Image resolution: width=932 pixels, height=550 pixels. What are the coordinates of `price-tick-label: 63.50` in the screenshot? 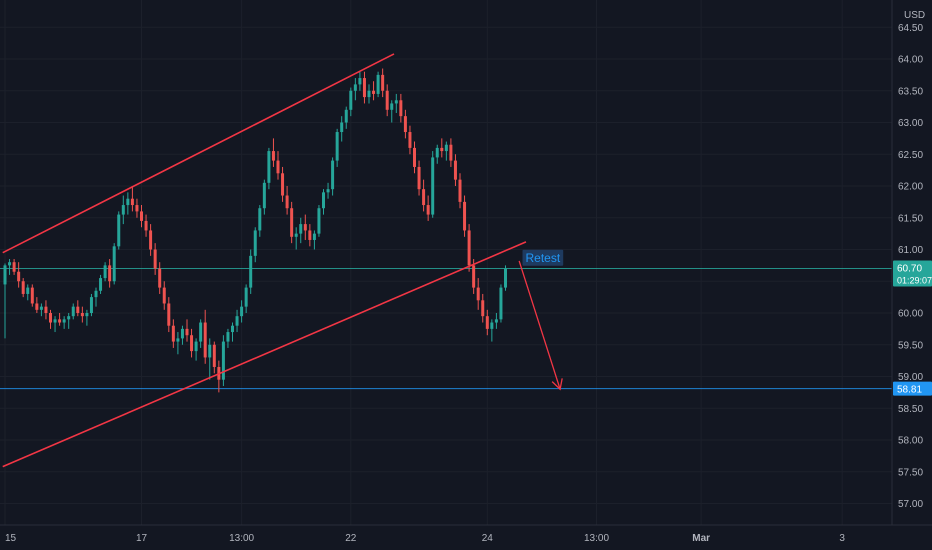 It's located at (910, 91).